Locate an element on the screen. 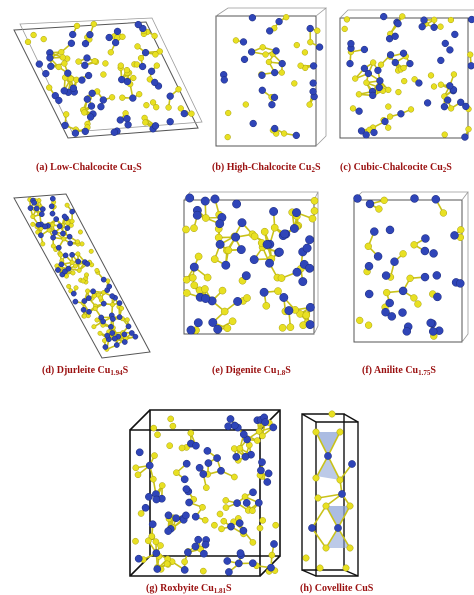 The height and width of the screenshot is (595, 474). crystal-structure-anilite is located at coordinates (411, 267).